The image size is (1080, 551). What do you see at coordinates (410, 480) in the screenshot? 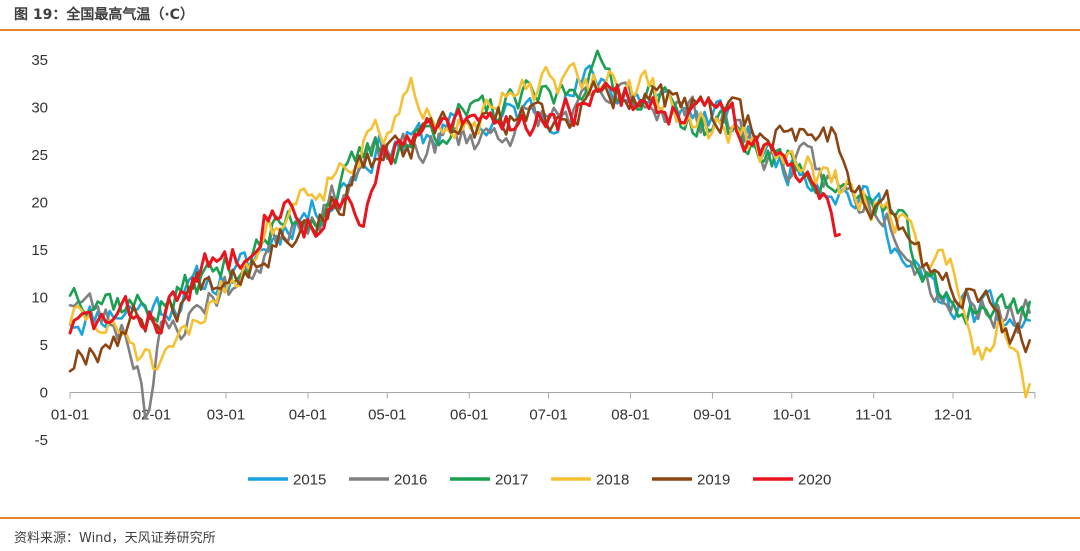
I see `legend-label-2016: 2016` at bounding box center [410, 480].